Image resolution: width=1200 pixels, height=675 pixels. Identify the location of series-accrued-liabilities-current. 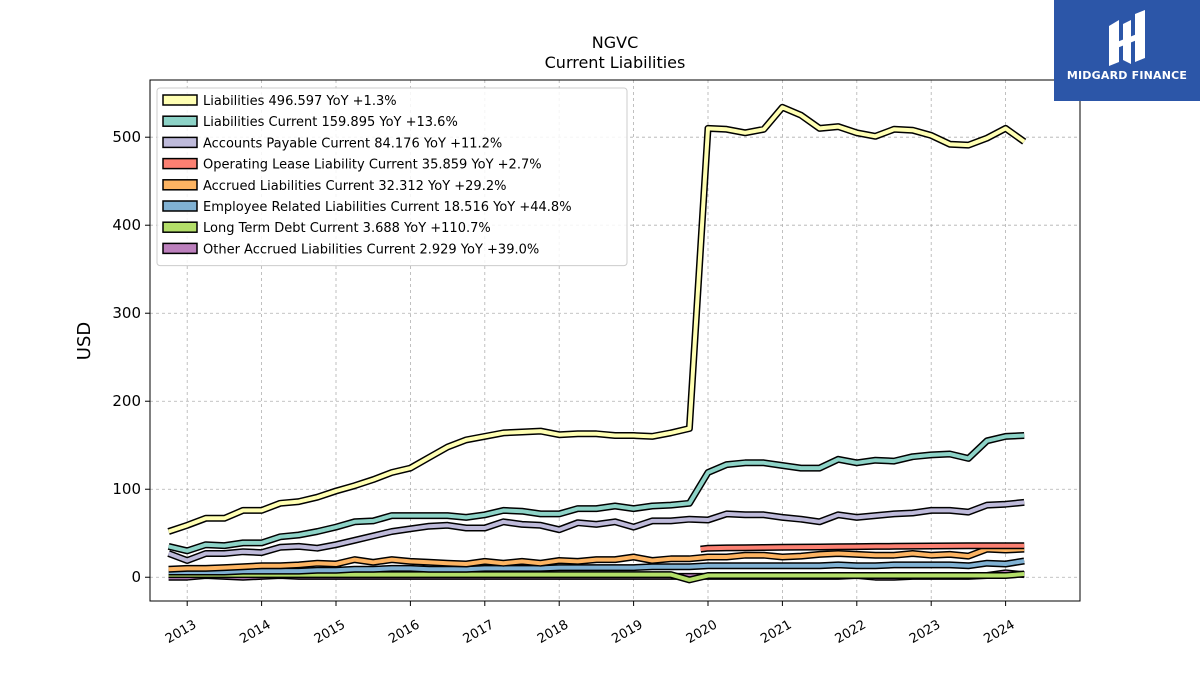
(596, 559).